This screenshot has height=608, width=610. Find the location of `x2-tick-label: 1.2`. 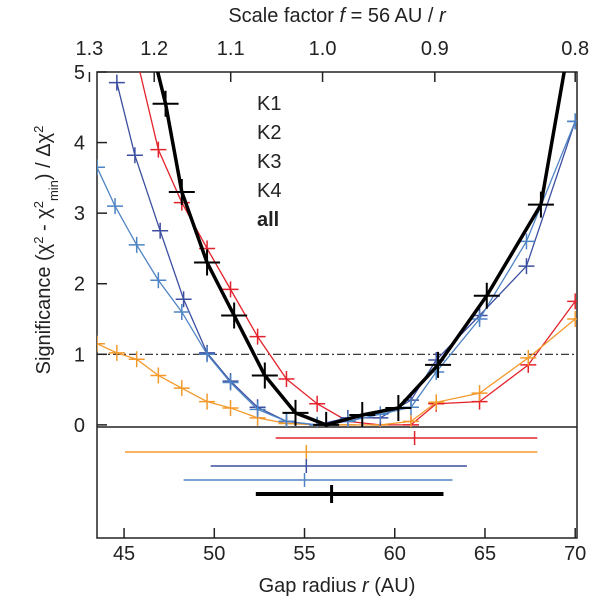

x2-tick-label: 1.2 is located at coordinates (154, 49).